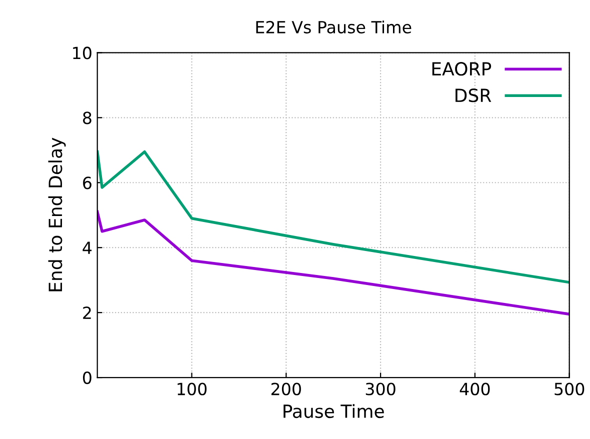 This screenshot has width=590, height=439. Describe the element at coordinates (334, 27) in the screenshot. I see `chart-title: E2E Vs Pause Time` at that location.